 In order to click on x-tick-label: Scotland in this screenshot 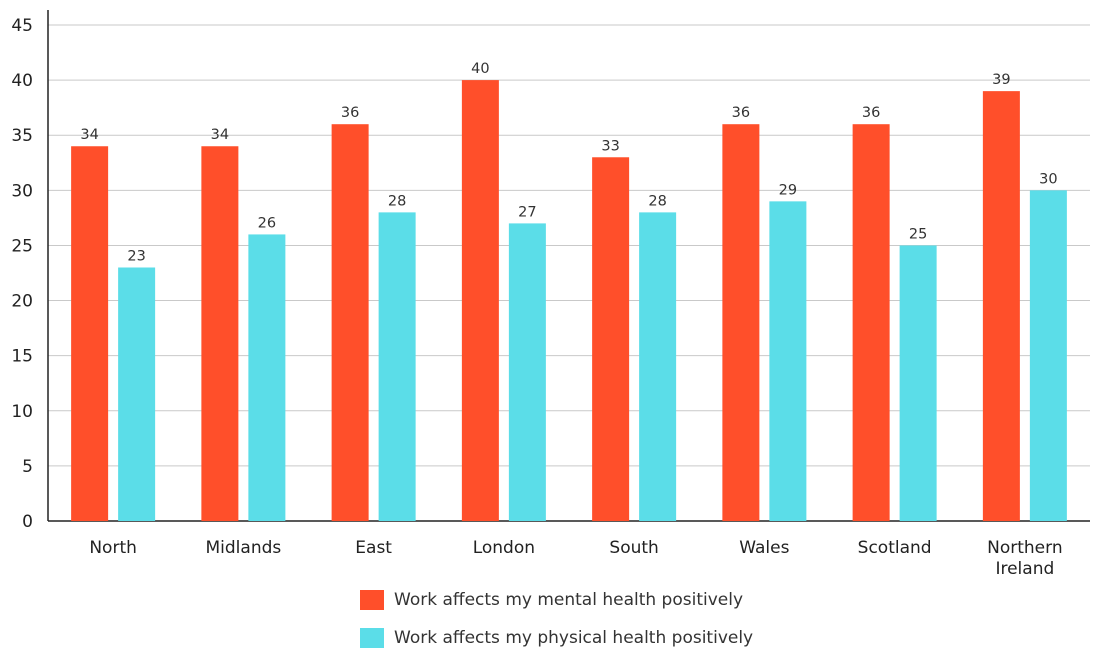, I will do `click(895, 548)`.